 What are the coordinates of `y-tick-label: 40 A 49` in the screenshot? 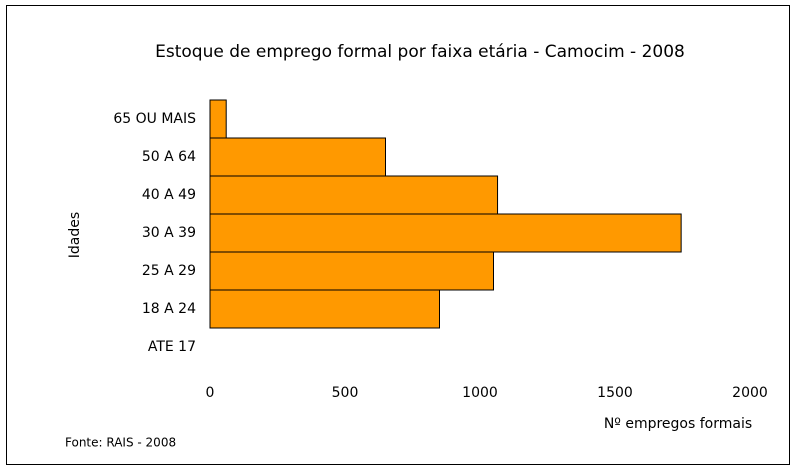 It's located at (169, 195).